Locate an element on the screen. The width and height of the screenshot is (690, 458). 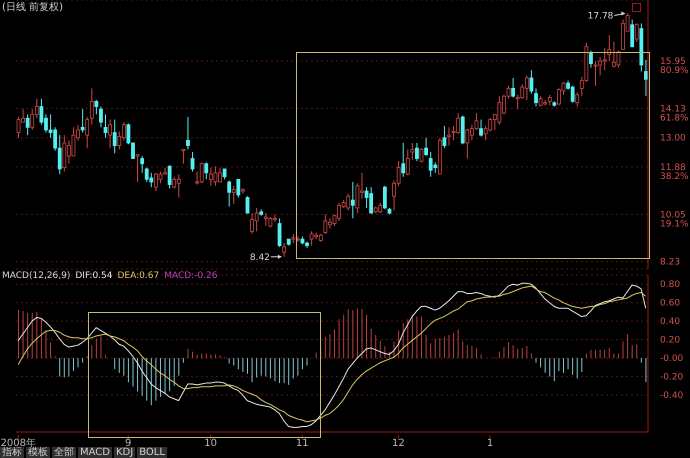
text: BOLL is located at coordinates (152, 452).